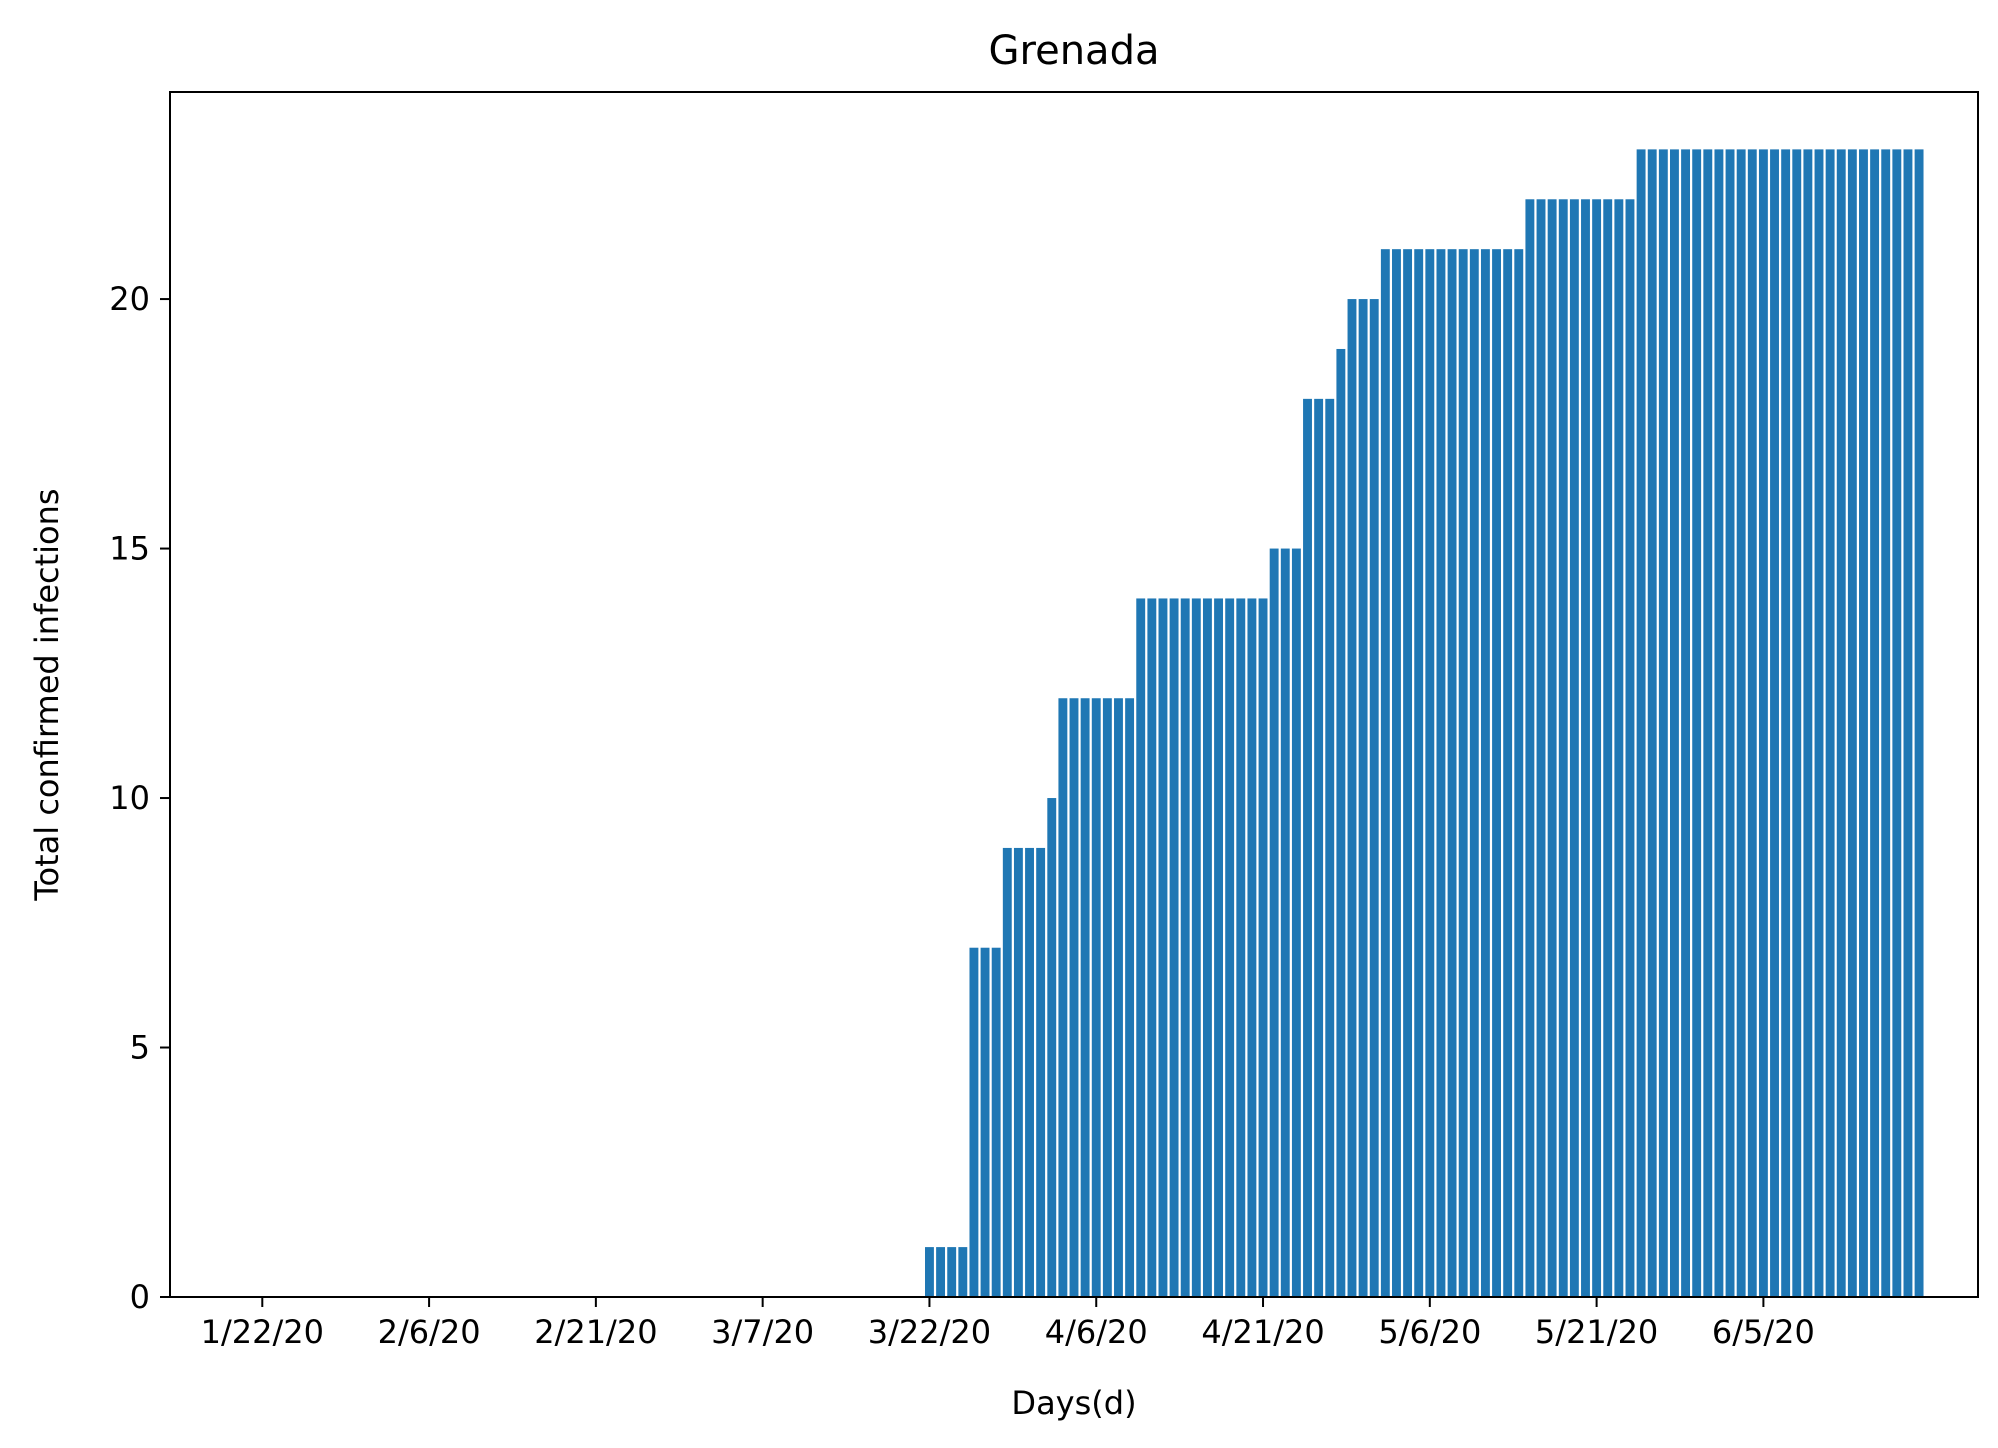 The height and width of the screenshot is (1448, 1998). Describe the element at coordinates (1596, 1332) in the screenshot. I see `x-tick-label: 5/21/20` at that location.